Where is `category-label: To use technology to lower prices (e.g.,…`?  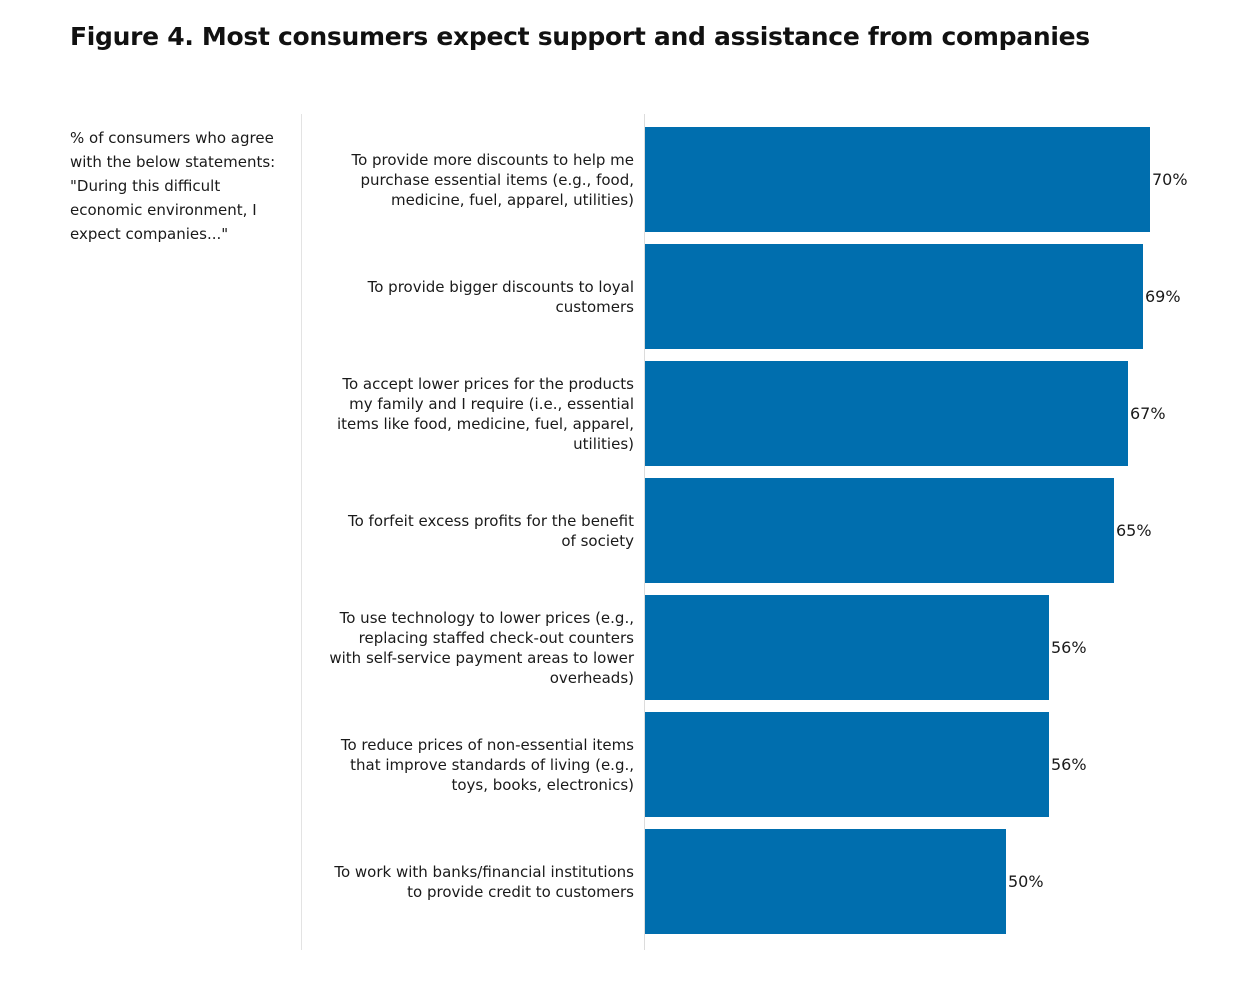
category-label: To use technology to lower prices (e.g.,… is located at coordinates (481, 648).